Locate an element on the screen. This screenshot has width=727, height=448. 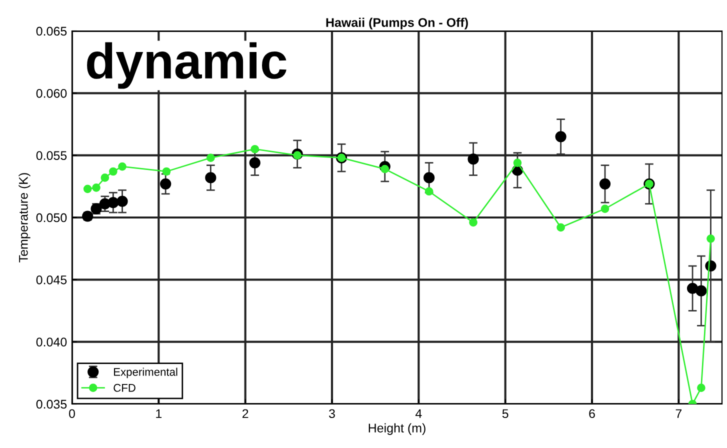
x-tick-label: 2 is located at coordinates (245, 413).